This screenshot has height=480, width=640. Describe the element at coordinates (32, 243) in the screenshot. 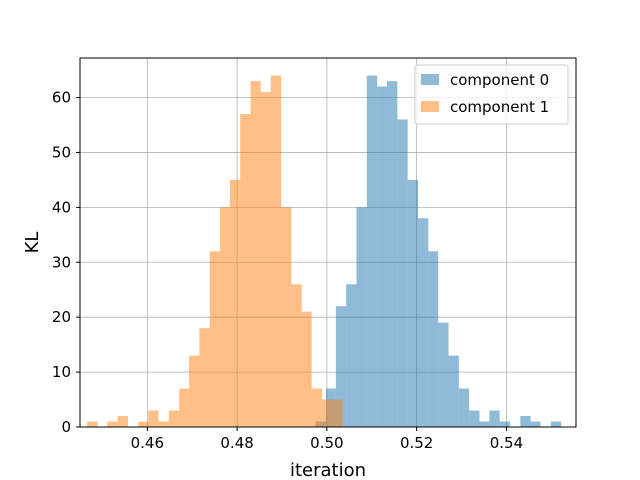

I see `y-axis-label: KL` at that location.